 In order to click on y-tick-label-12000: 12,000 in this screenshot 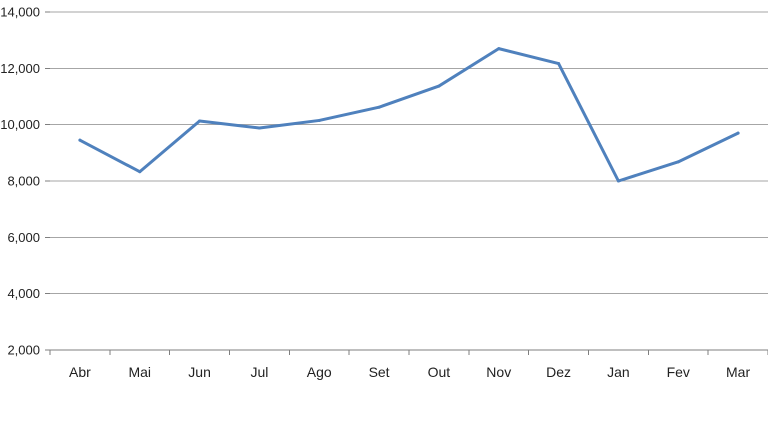, I will do `click(20, 68)`.